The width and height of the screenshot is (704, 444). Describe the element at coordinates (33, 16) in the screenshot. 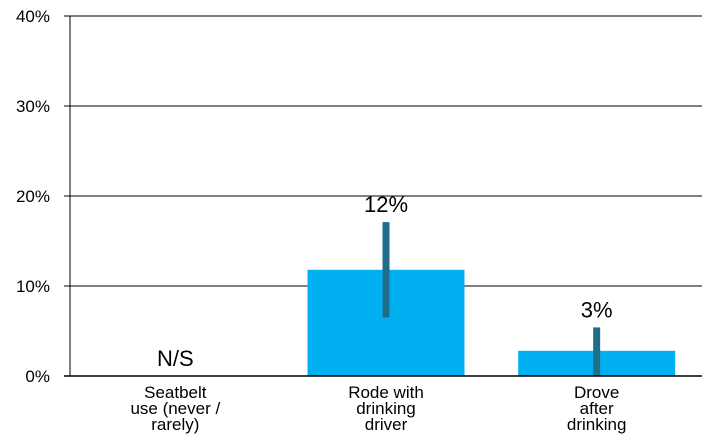

I see `y-tick-label: 40%` at that location.